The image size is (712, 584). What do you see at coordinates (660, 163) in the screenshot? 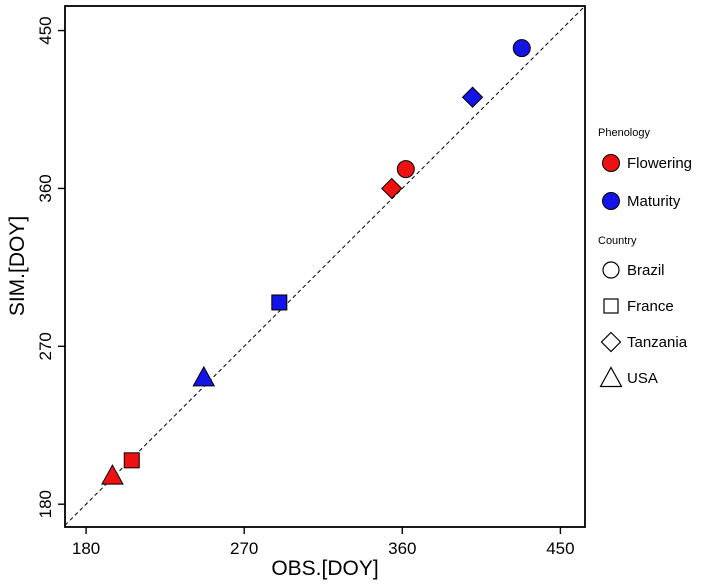
I see `legend-item-label: Flowering` at bounding box center [660, 163].